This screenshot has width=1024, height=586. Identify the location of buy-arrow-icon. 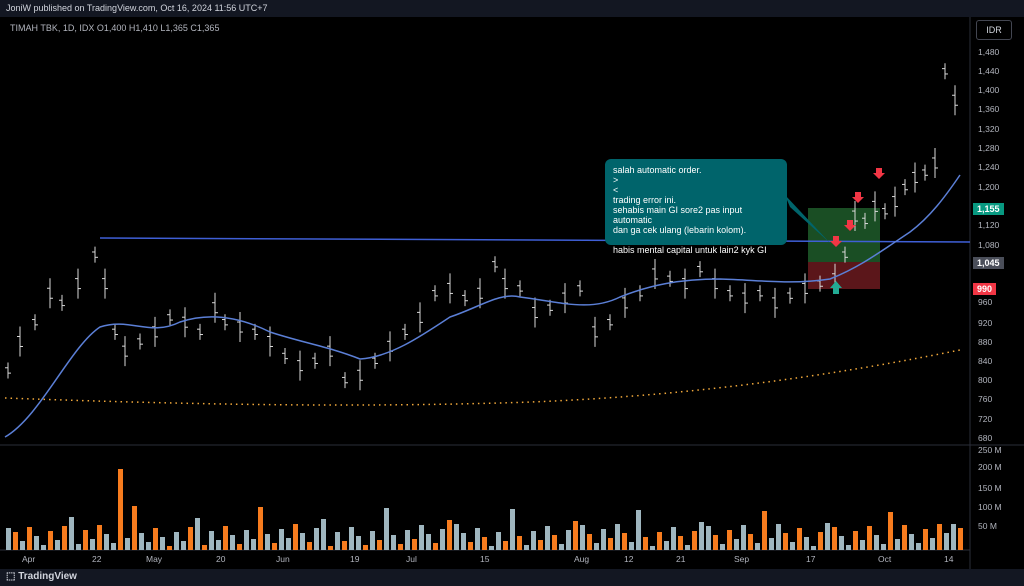
(836, 287).